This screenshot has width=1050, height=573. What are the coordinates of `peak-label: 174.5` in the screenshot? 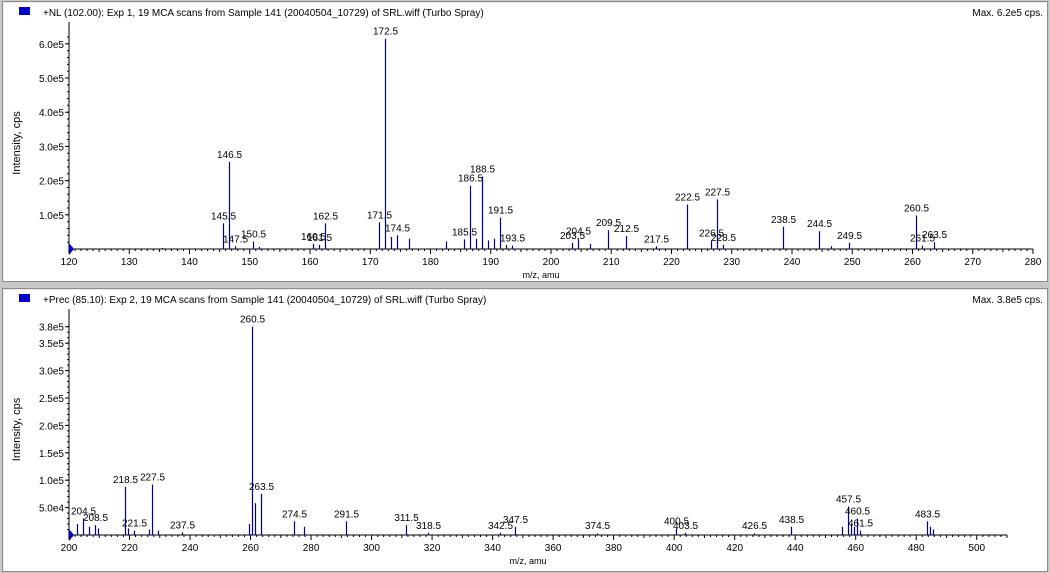 It's located at (397, 228).